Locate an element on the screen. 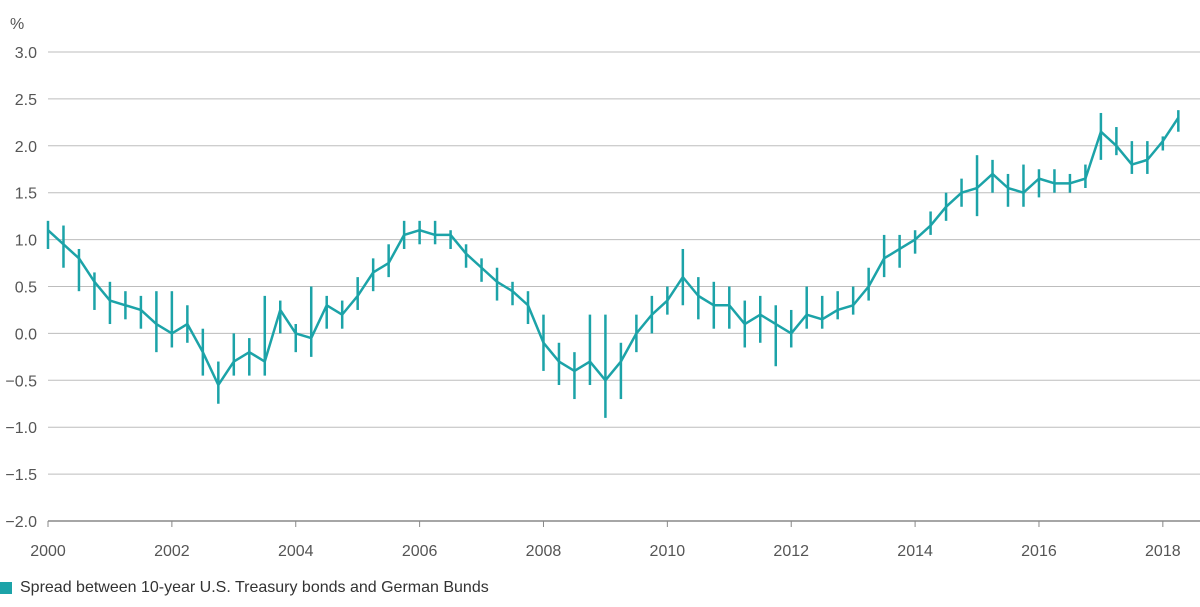 The width and height of the screenshot is (1200, 607). y-tick-label: 2.5 is located at coordinates (26, 100).